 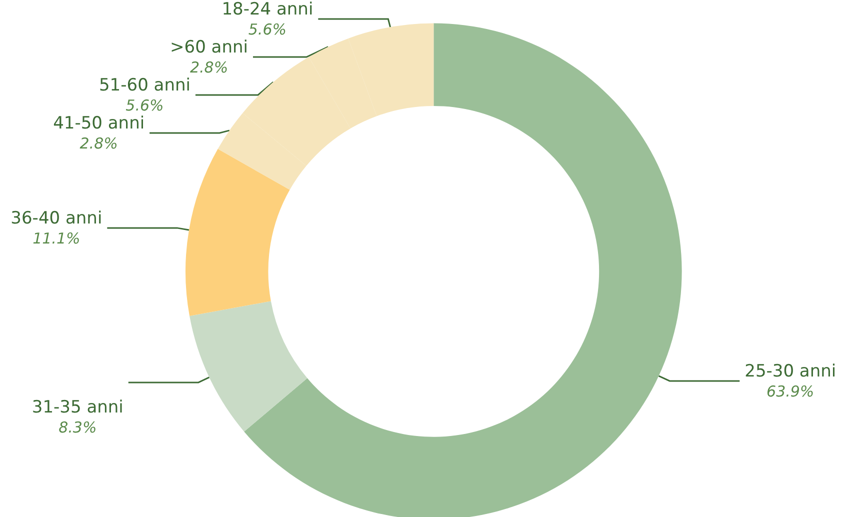 What do you see at coordinates (268, 10) in the screenshot?
I see `slice-label: 18-24 anni` at bounding box center [268, 10].